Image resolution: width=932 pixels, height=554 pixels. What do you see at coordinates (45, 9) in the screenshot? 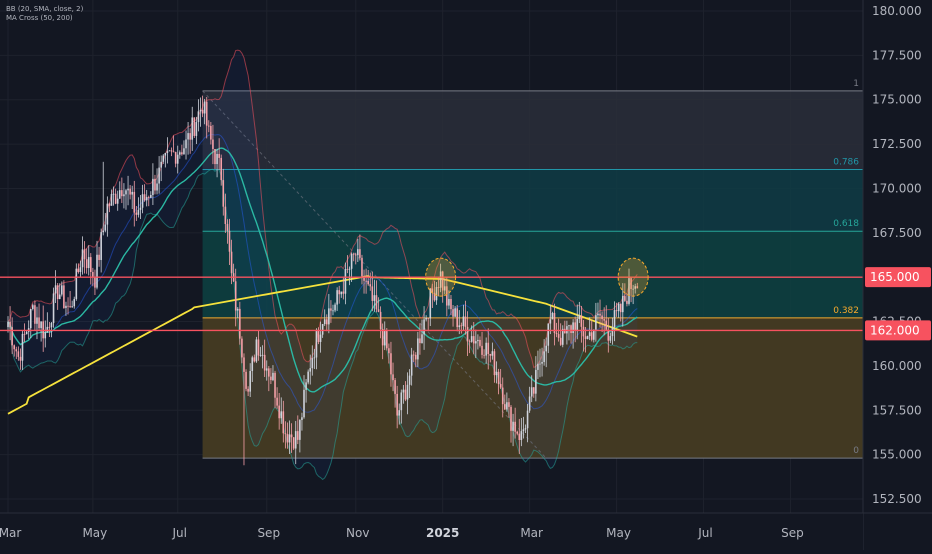
I see `legend-bollinger-bands: BB (20, SMA, close, 2)` at bounding box center [45, 9].